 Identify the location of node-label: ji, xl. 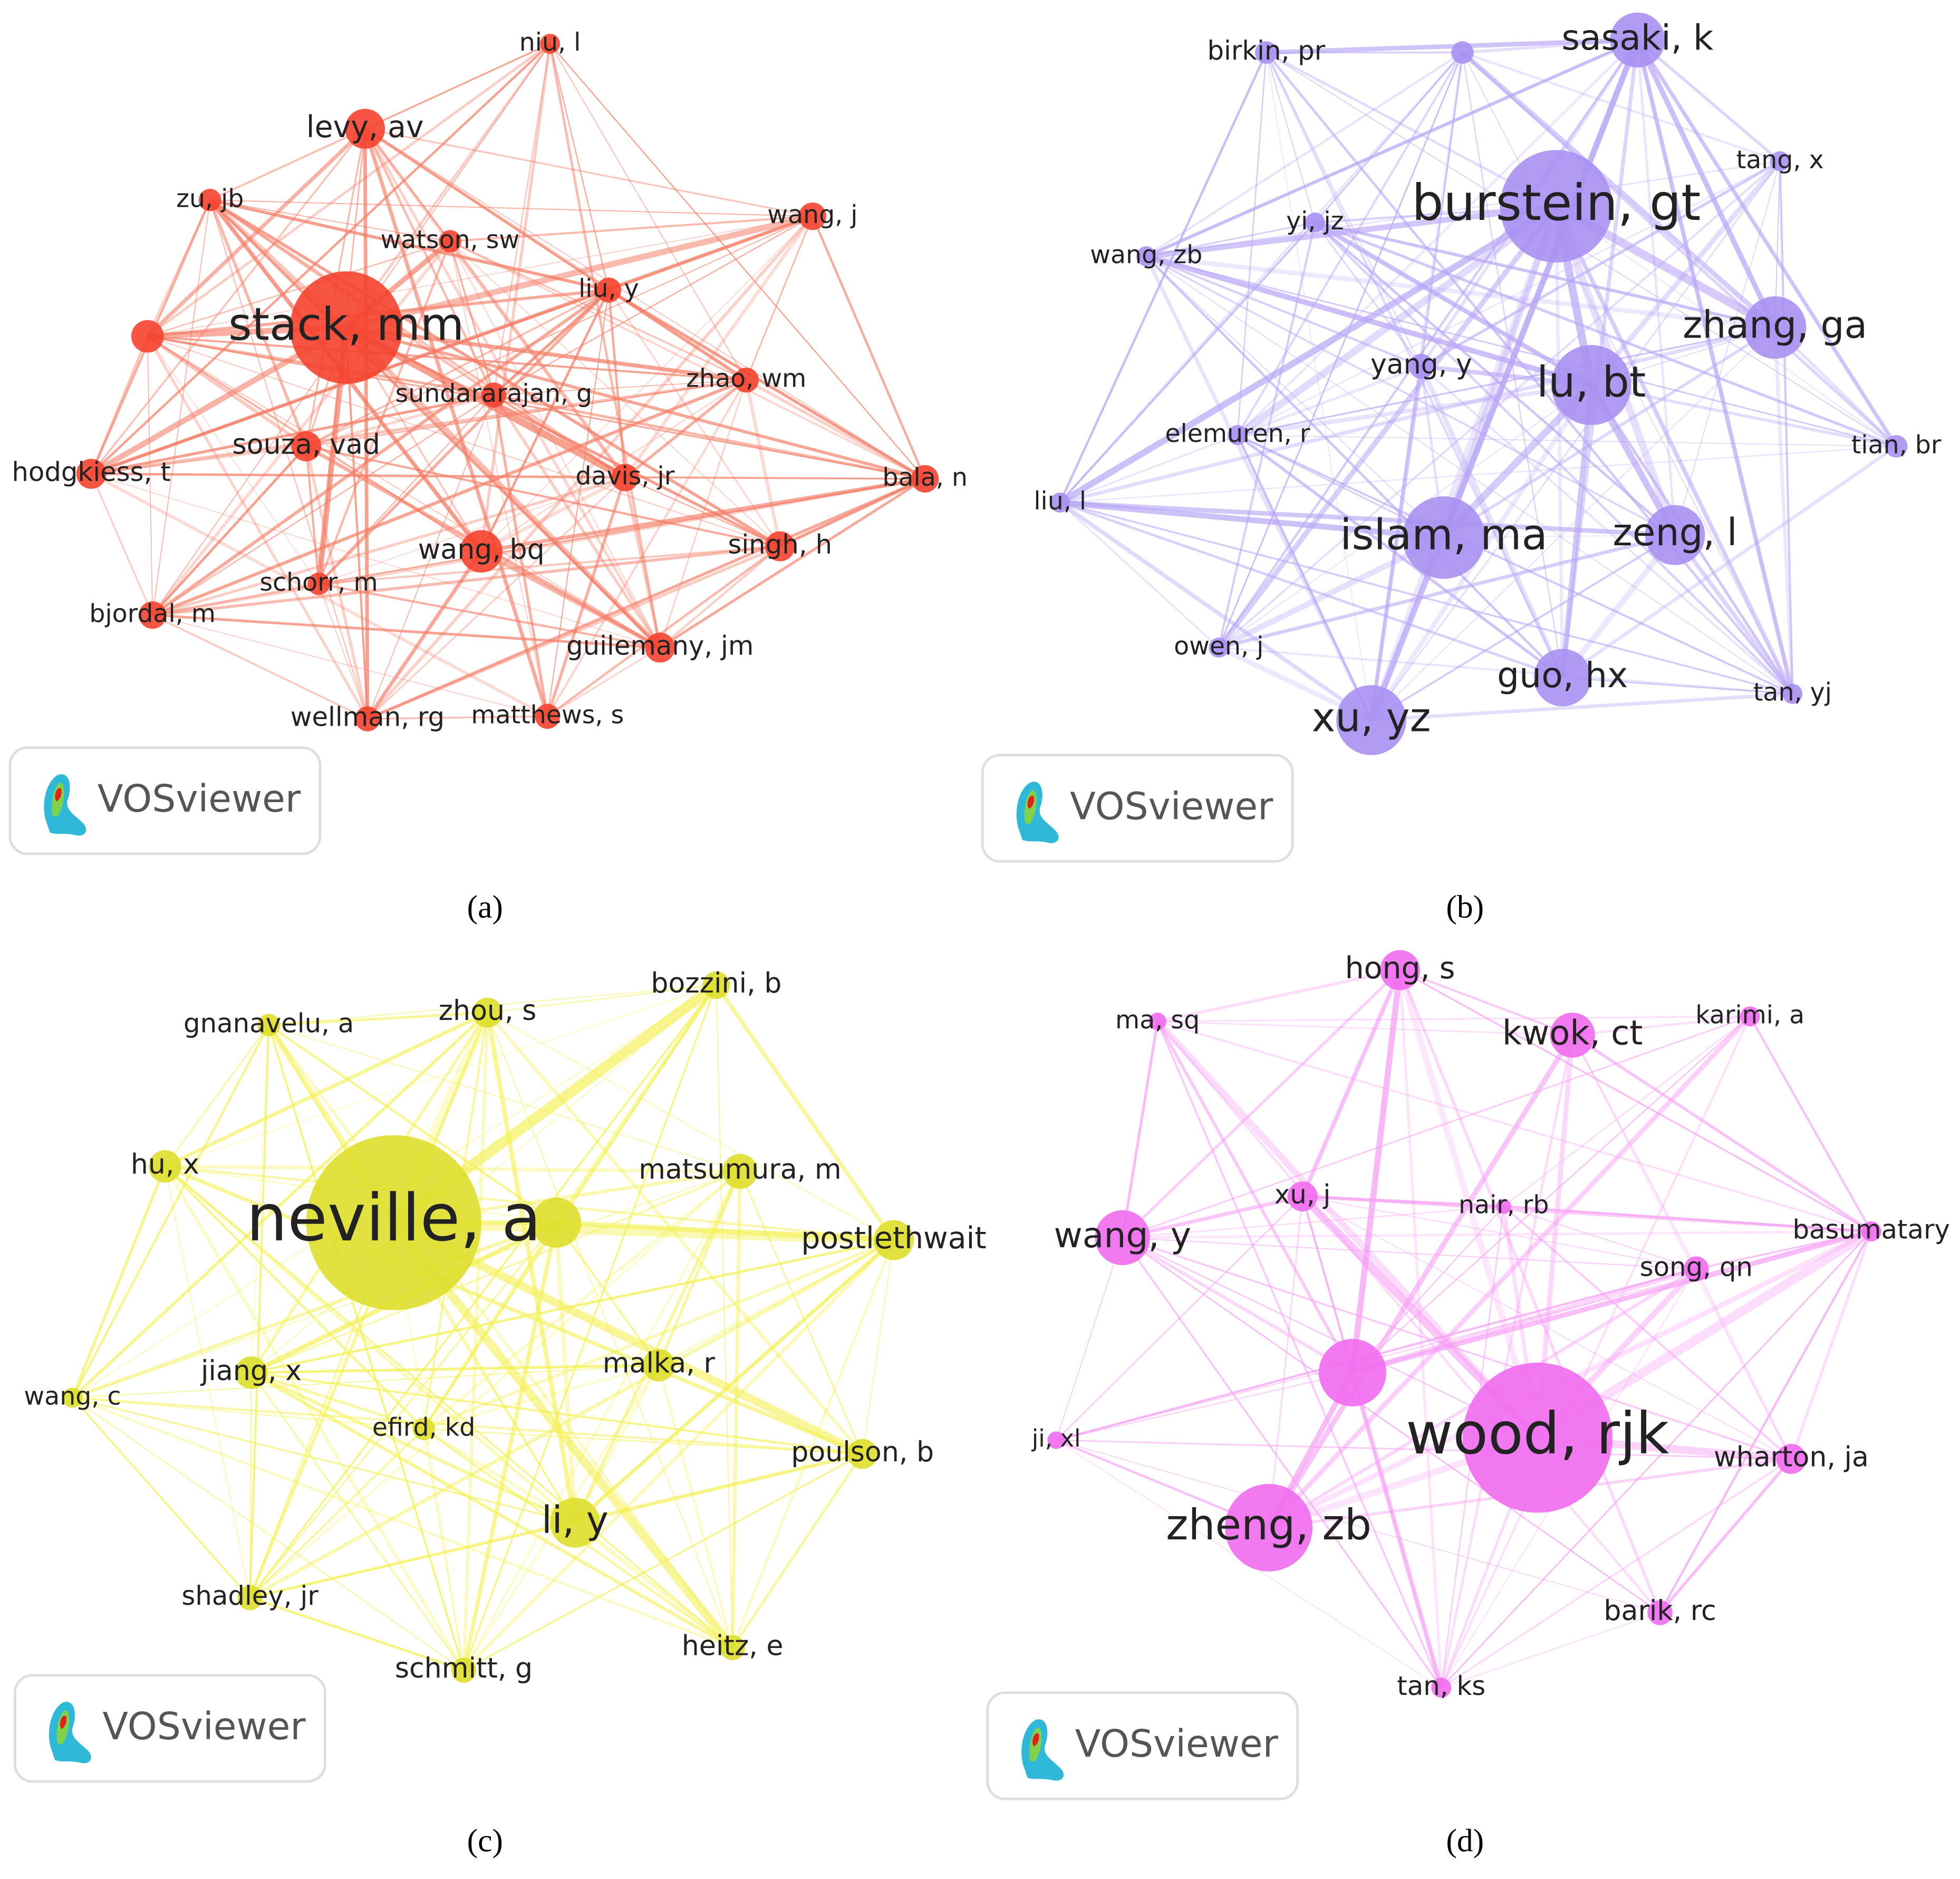
(1056, 1438).